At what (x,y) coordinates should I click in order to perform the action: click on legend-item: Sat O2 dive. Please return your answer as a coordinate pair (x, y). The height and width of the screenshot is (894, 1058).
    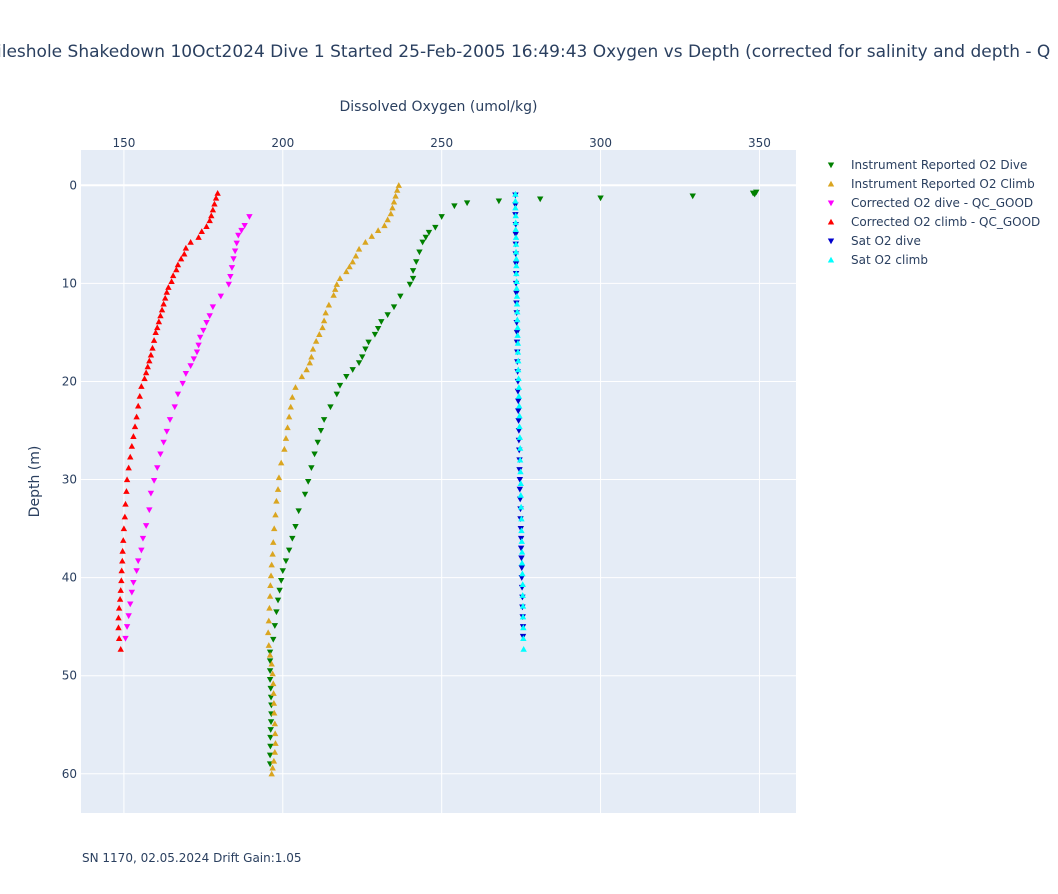
    Looking at the image, I should click on (874, 241).